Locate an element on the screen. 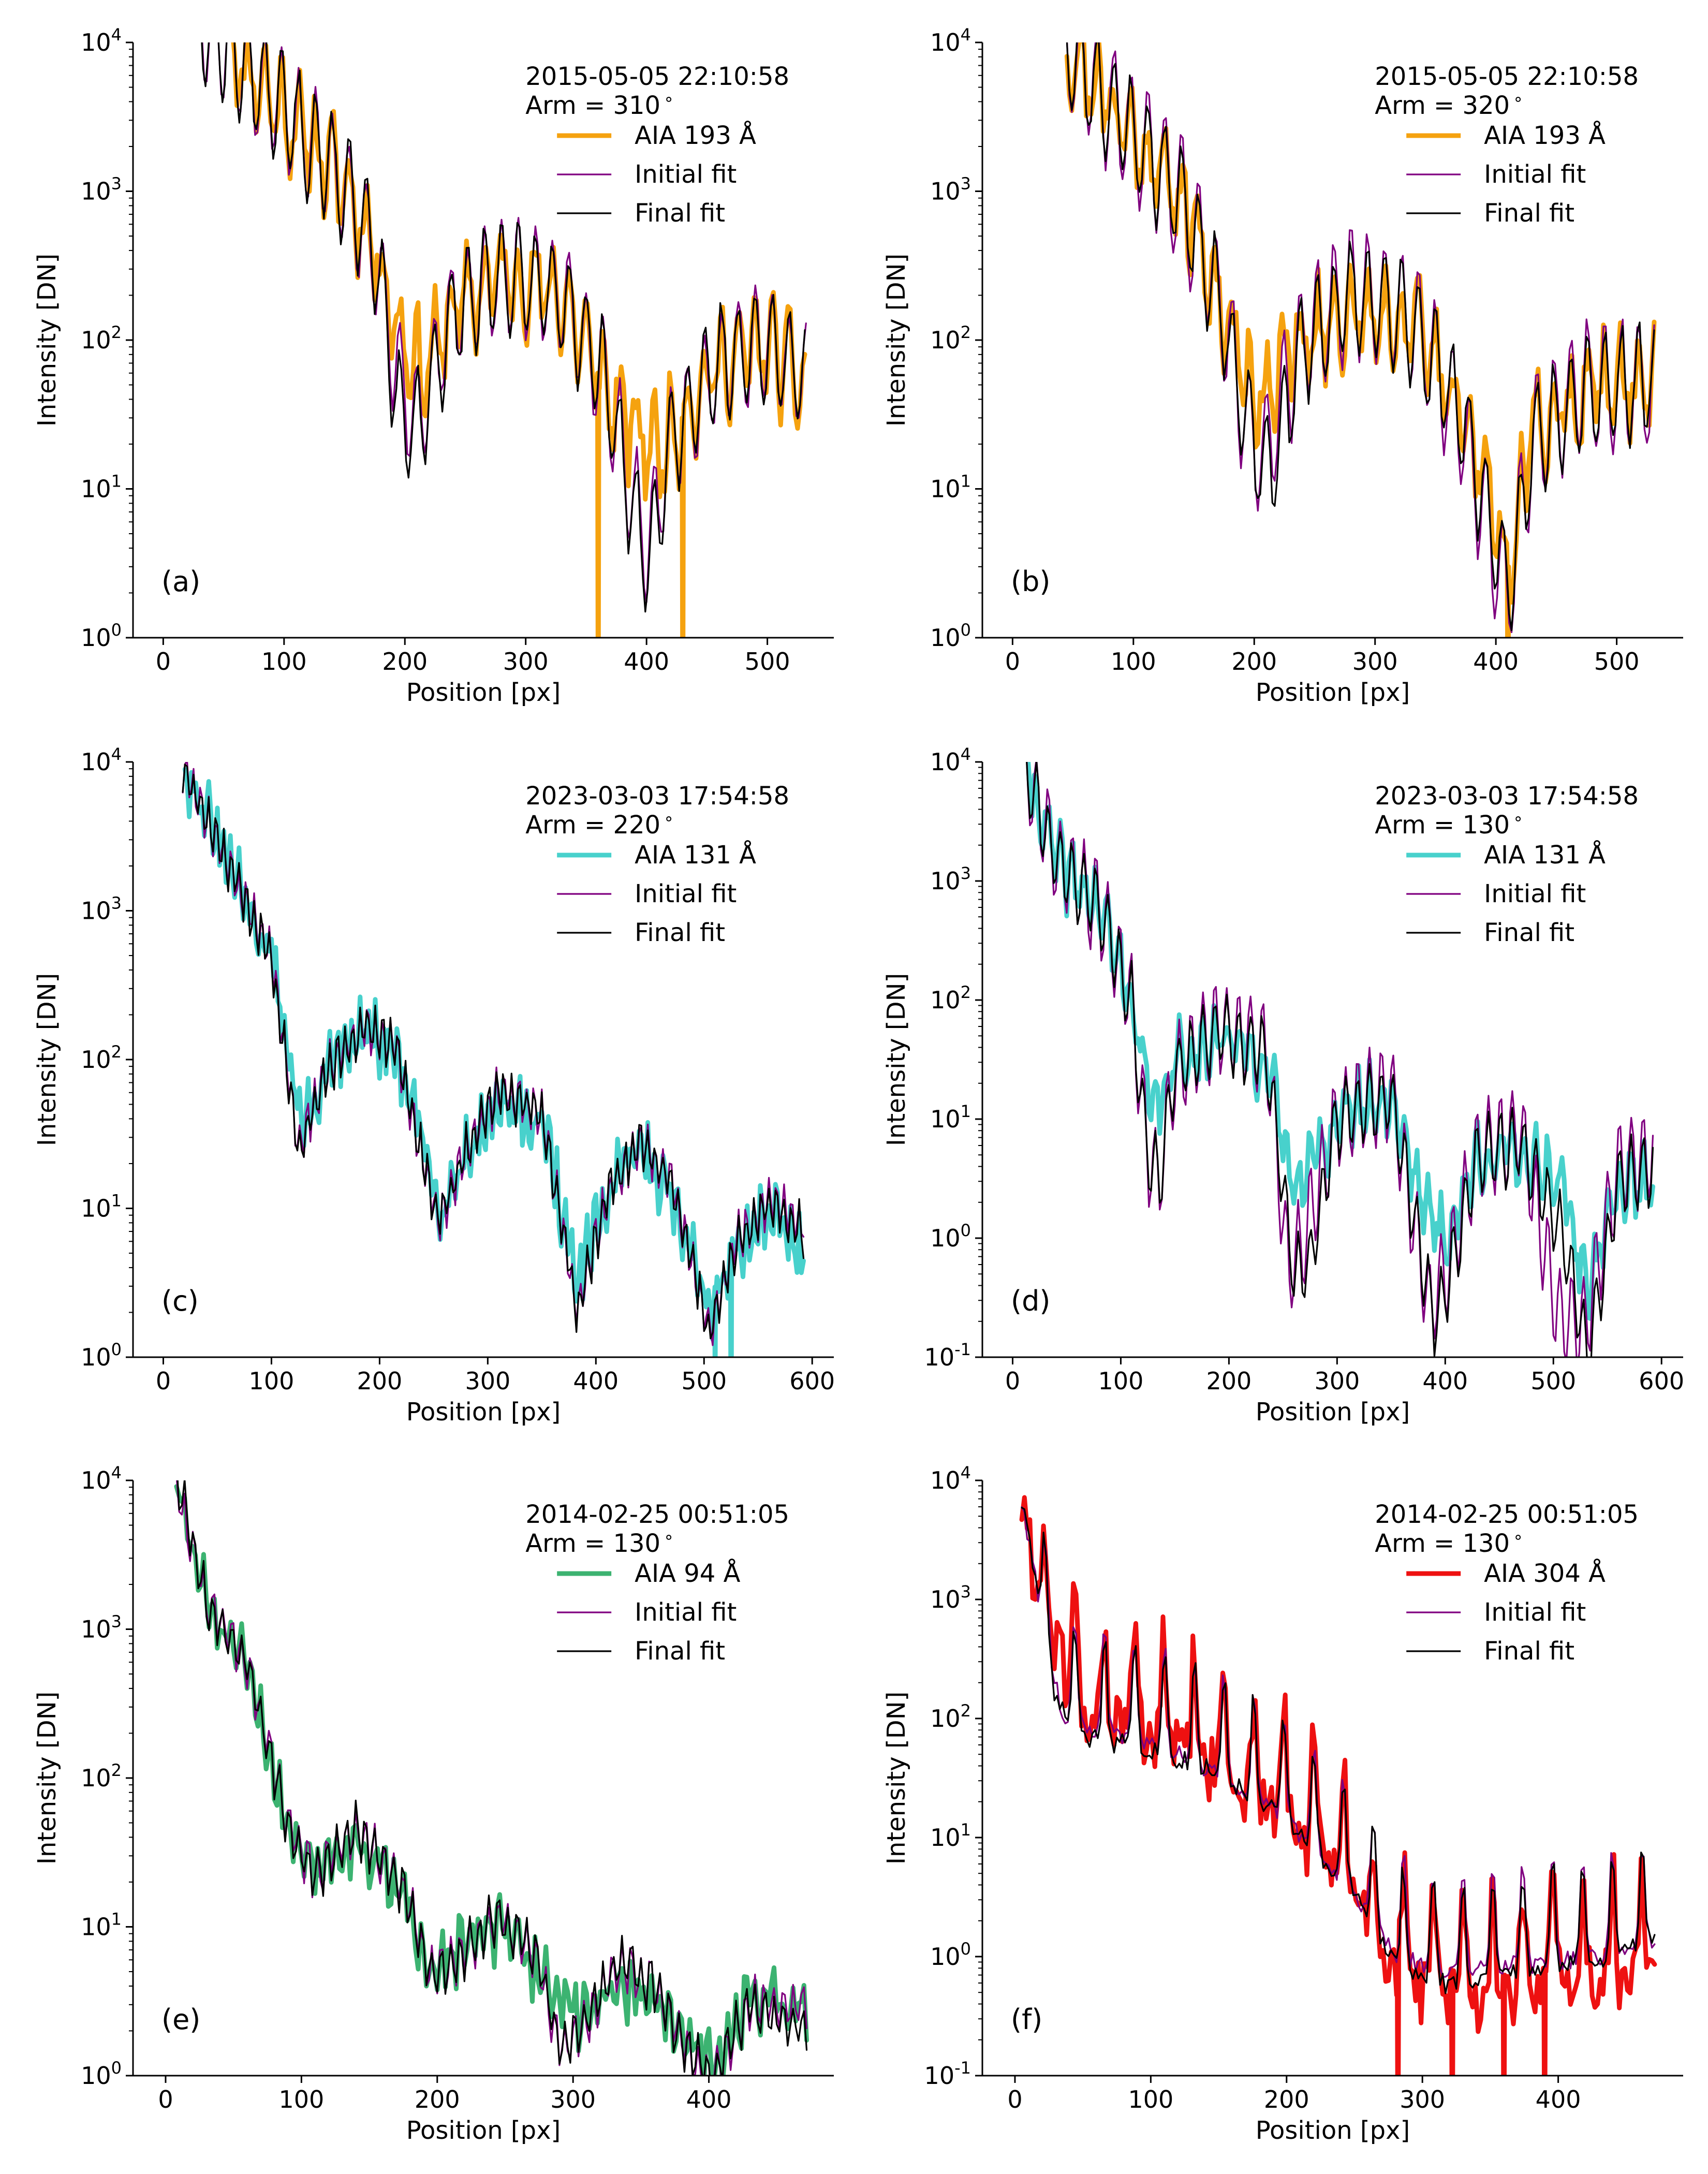 The width and height of the screenshot is (1708, 2174). legend-label-obs: AIA 304 Å is located at coordinates (1545, 1573).